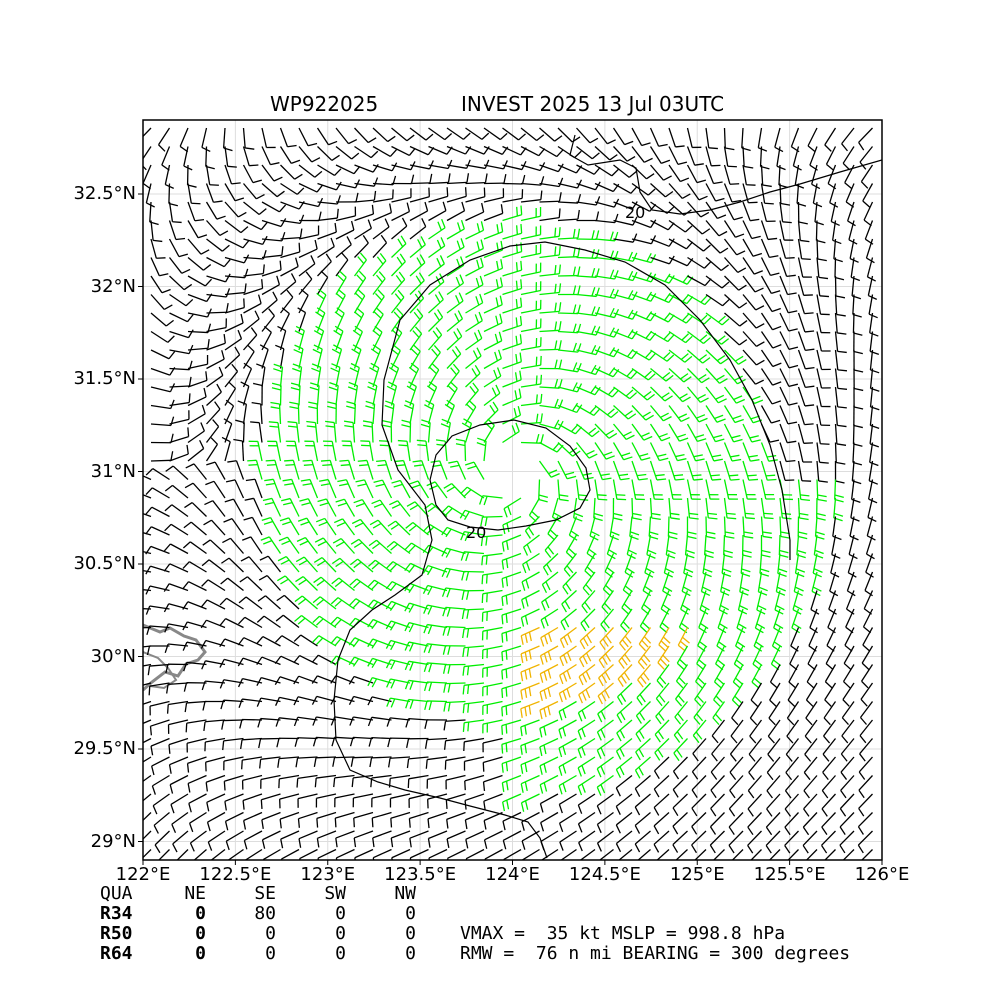  Describe the element at coordinates (510, 475) in the screenshot. I see `inner-contour` at that location.